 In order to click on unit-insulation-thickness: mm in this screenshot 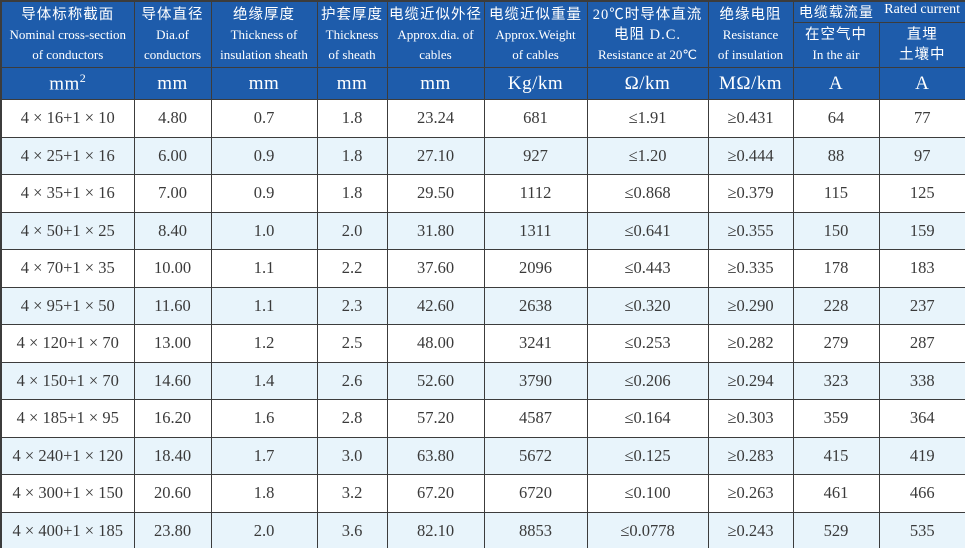, I will do `click(264, 83)`.